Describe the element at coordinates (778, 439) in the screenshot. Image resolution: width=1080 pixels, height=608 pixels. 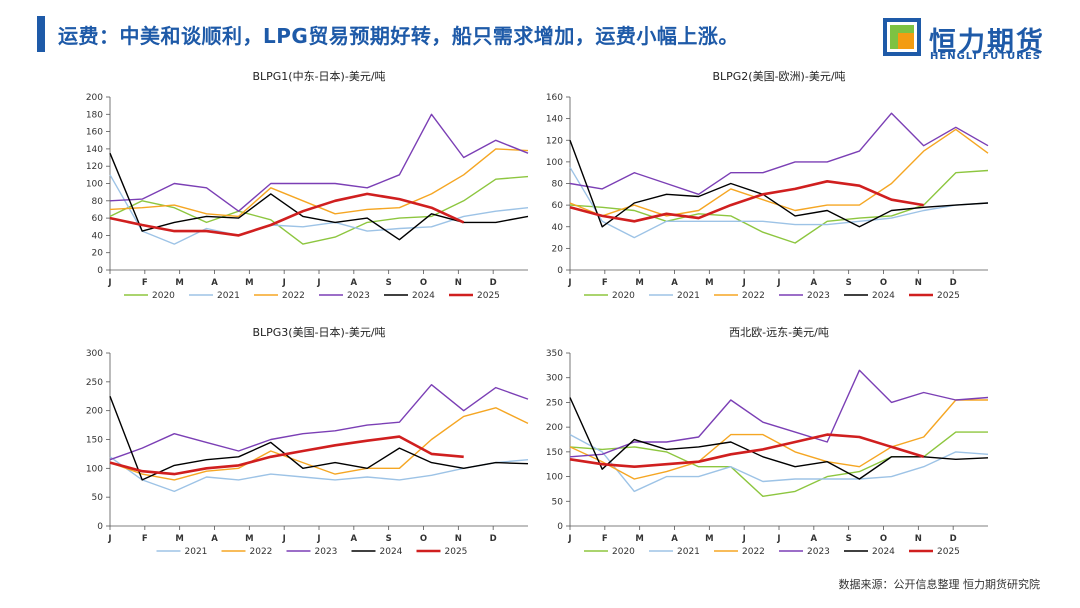
I see `series-line-2022` at that location.